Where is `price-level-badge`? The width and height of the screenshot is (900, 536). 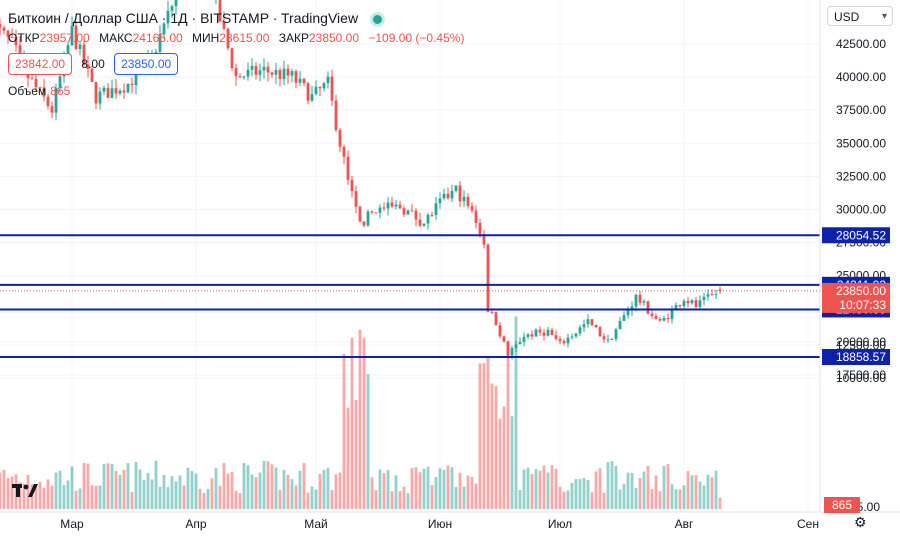 price-level-badge is located at coordinates (856, 357).